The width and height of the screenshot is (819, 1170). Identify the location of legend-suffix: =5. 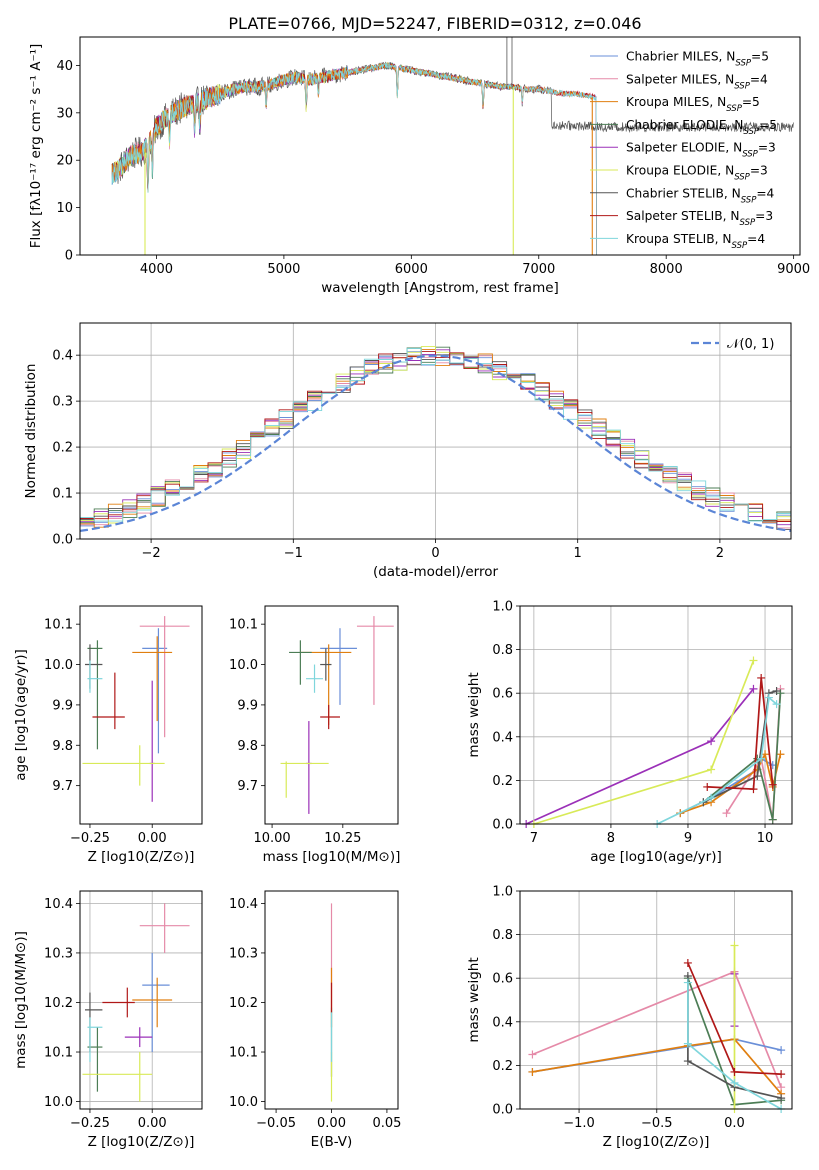
(760, 57).